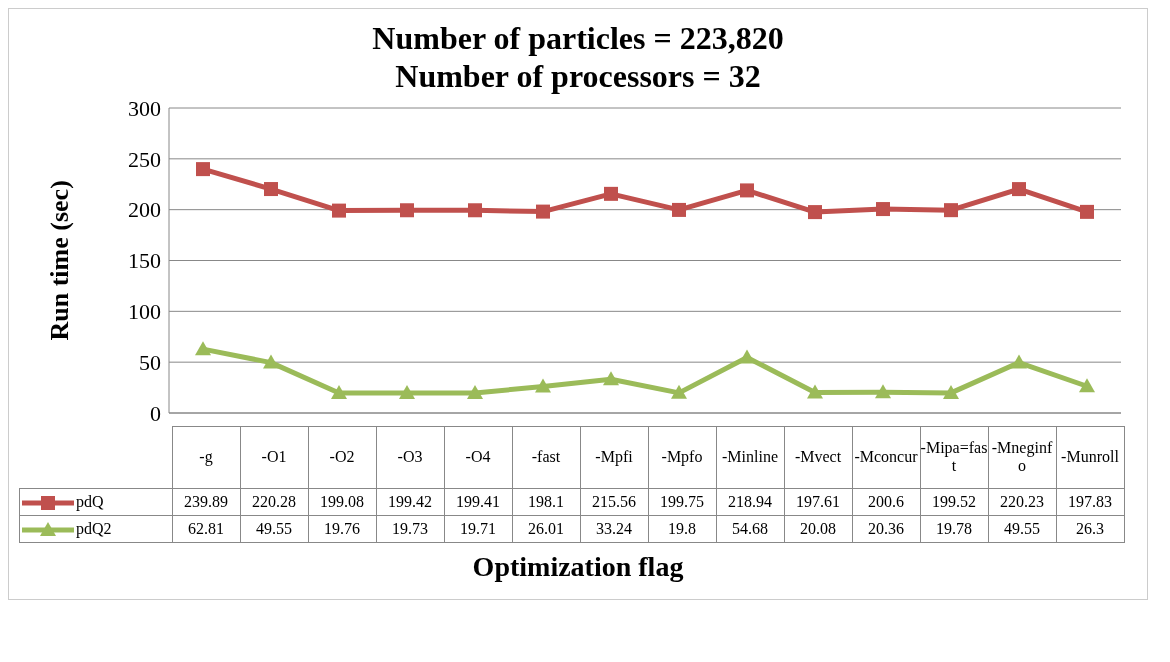  What do you see at coordinates (750, 502) in the screenshot?
I see `data-label: 218.94` at bounding box center [750, 502].